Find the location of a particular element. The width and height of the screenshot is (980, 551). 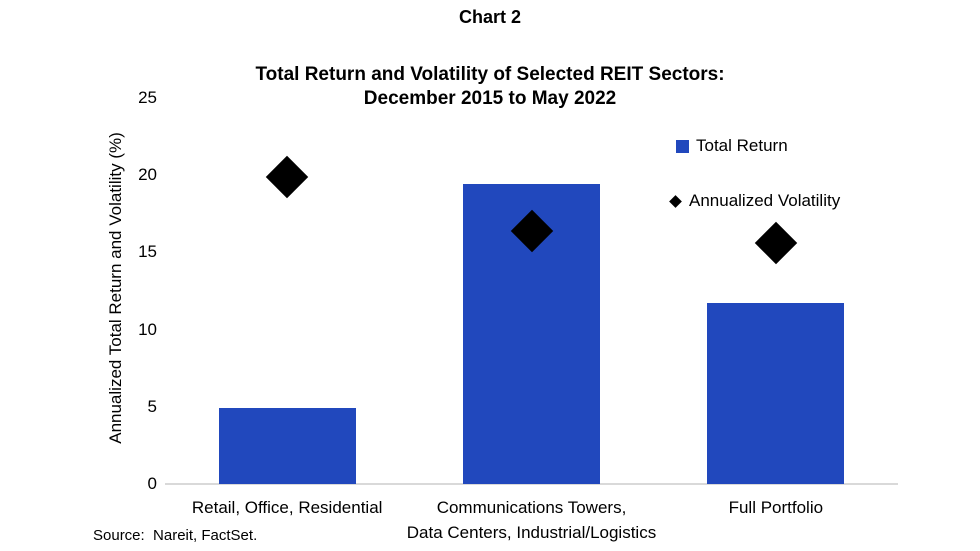

y-tick-label: 15 is located at coordinates (147, 252).